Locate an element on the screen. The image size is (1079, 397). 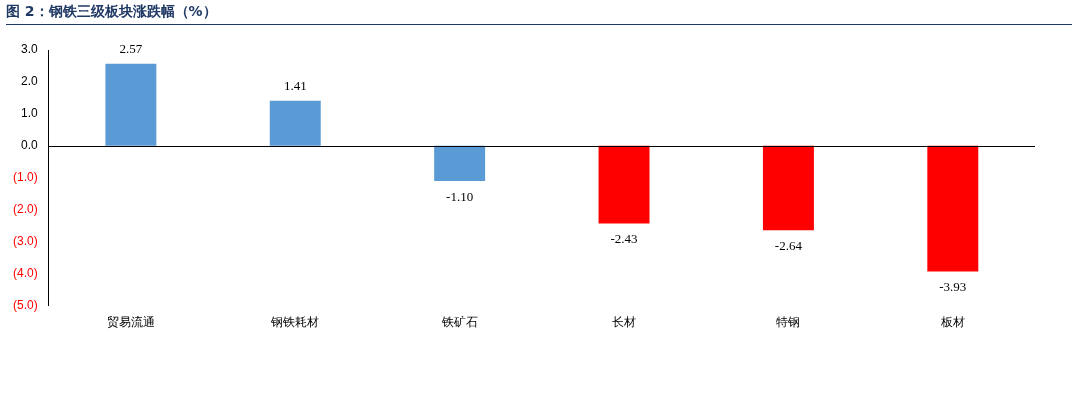
y-tick-label: 0.0 is located at coordinates (29, 145).